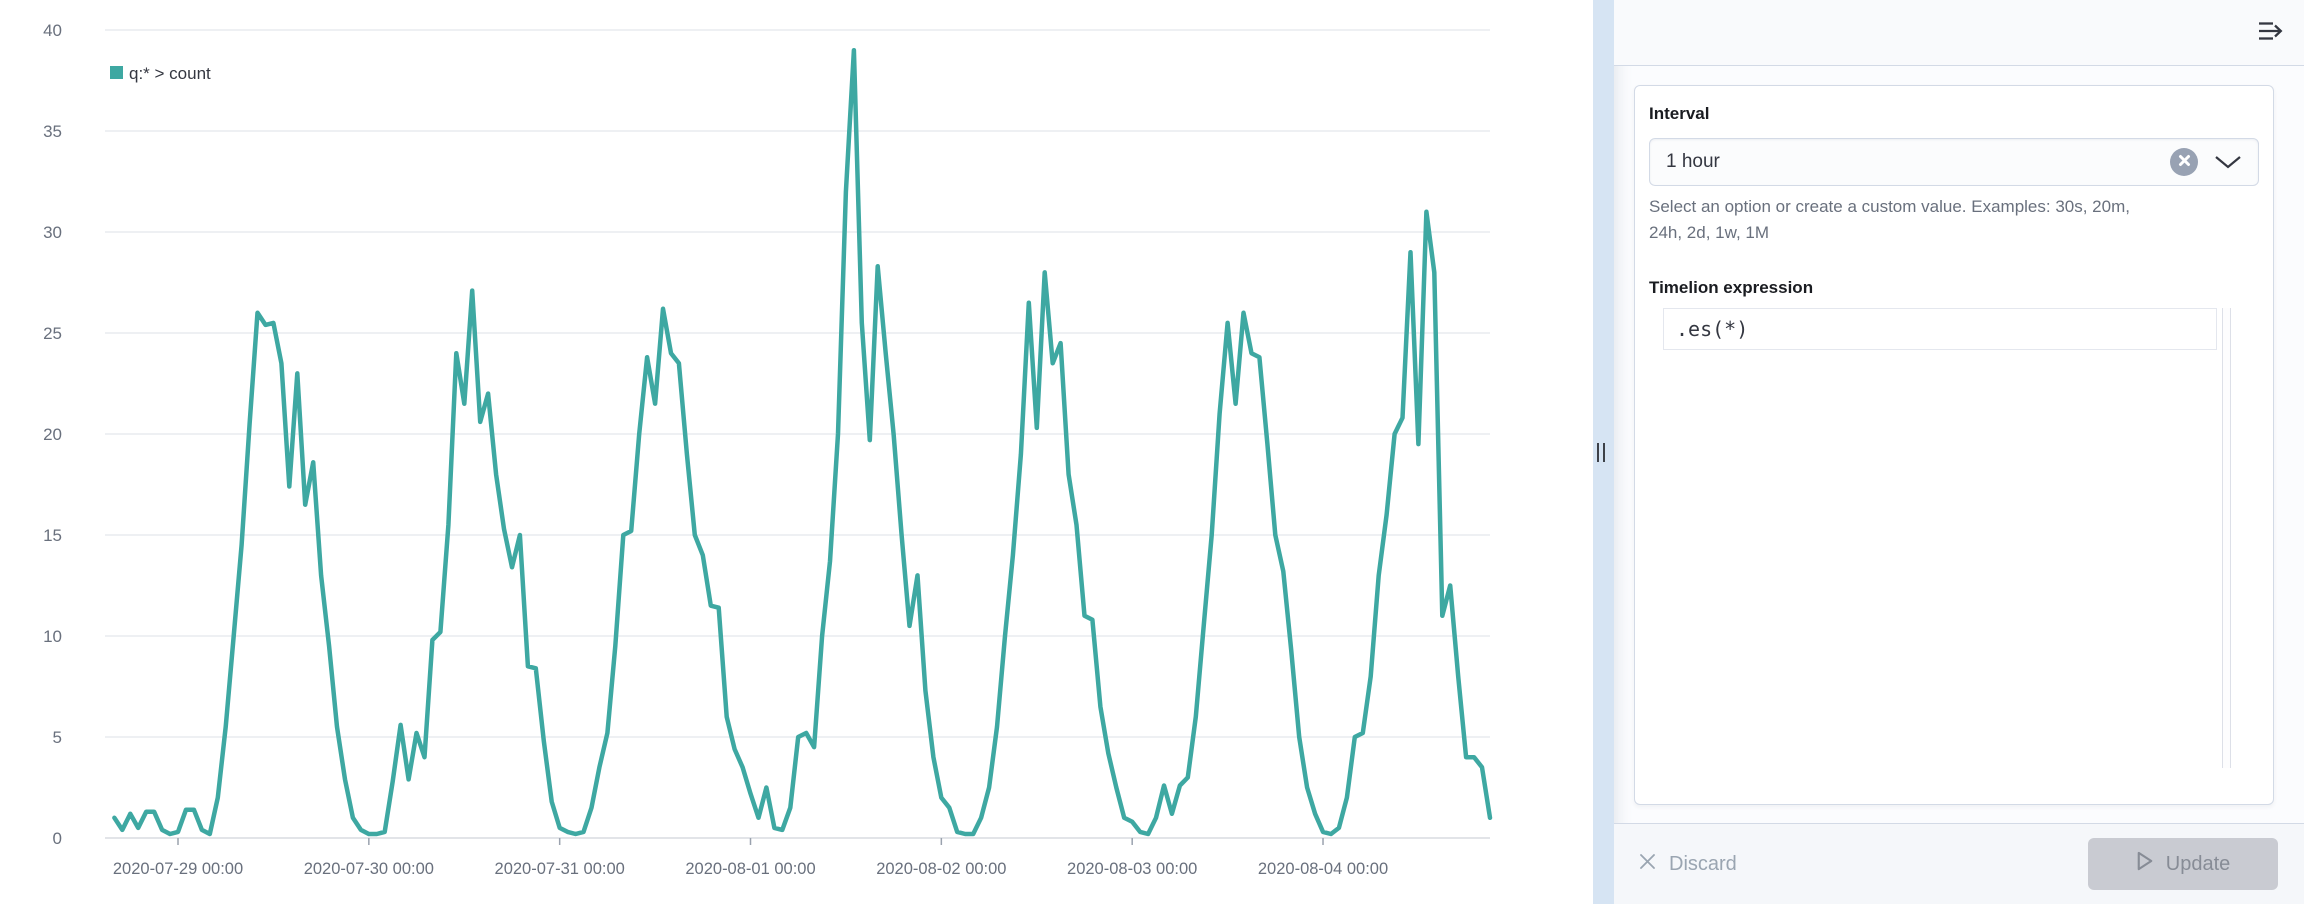 The height and width of the screenshot is (904, 2304). I want to click on editor-scrollbar, so click(2226, 538).